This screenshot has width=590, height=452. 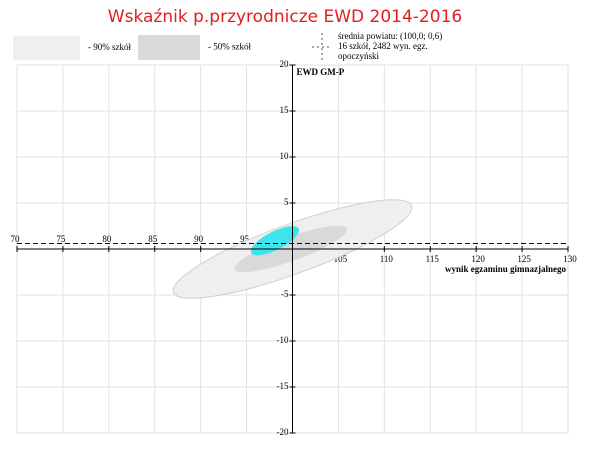 What do you see at coordinates (506, 269) in the screenshot?
I see `x-axis-label: wynik egzaminu gimnazjalnego` at bounding box center [506, 269].